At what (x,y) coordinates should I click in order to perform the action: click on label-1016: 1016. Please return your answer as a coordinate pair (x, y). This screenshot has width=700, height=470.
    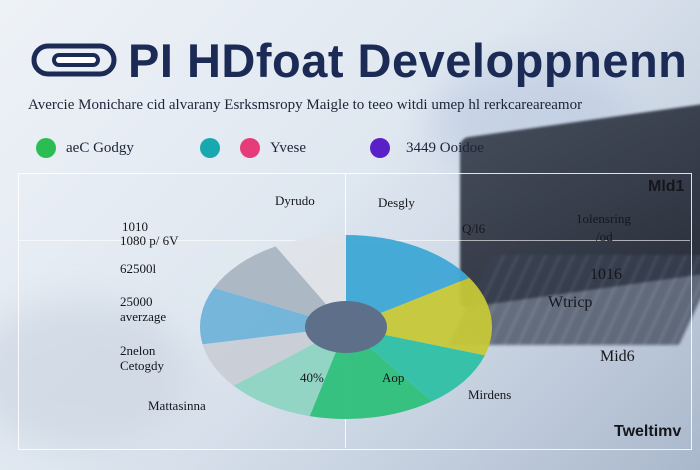
    Looking at the image, I should click on (606, 274).